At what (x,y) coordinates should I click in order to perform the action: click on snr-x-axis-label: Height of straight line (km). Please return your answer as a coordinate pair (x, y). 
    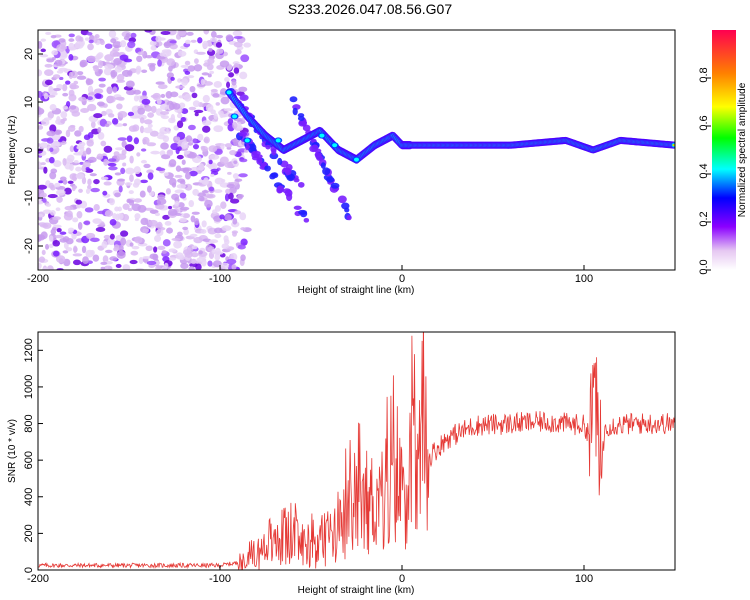
    Looking at the image, I should click on (356, 590).